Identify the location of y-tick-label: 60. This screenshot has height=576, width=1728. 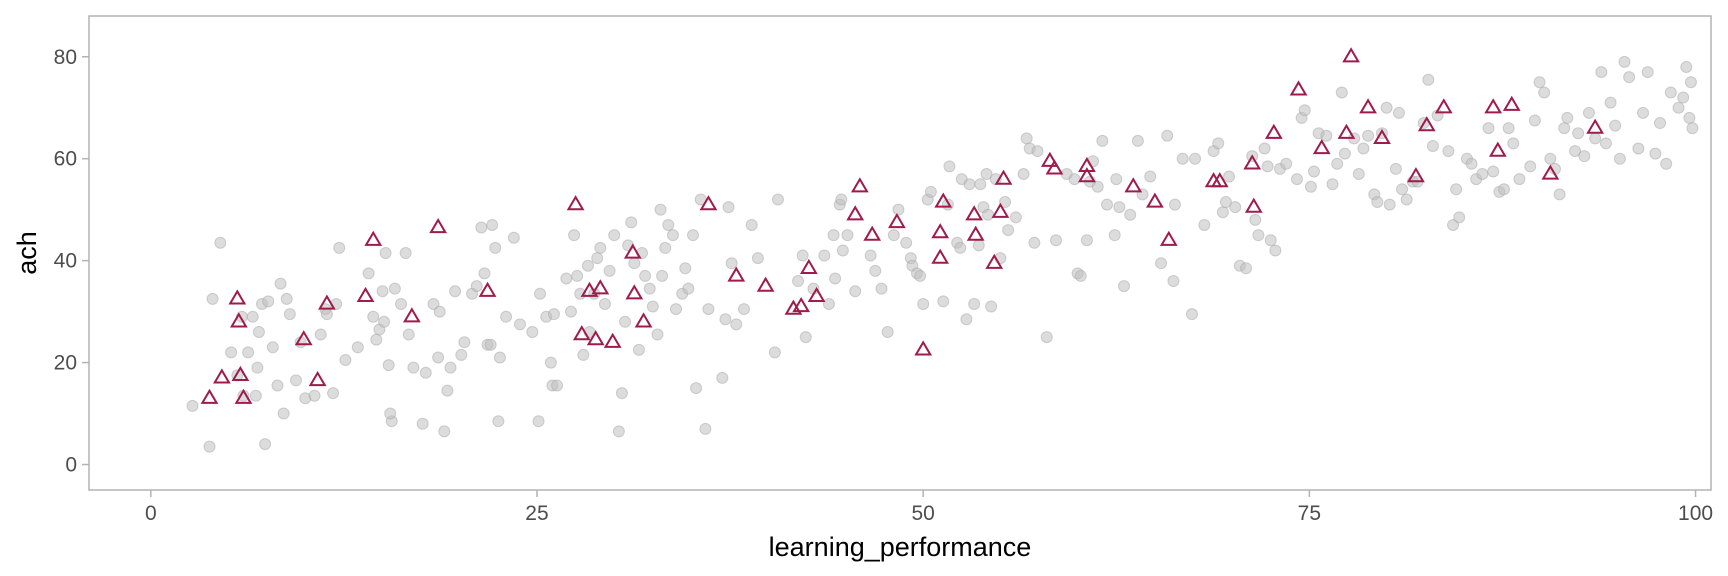
(65, 159).